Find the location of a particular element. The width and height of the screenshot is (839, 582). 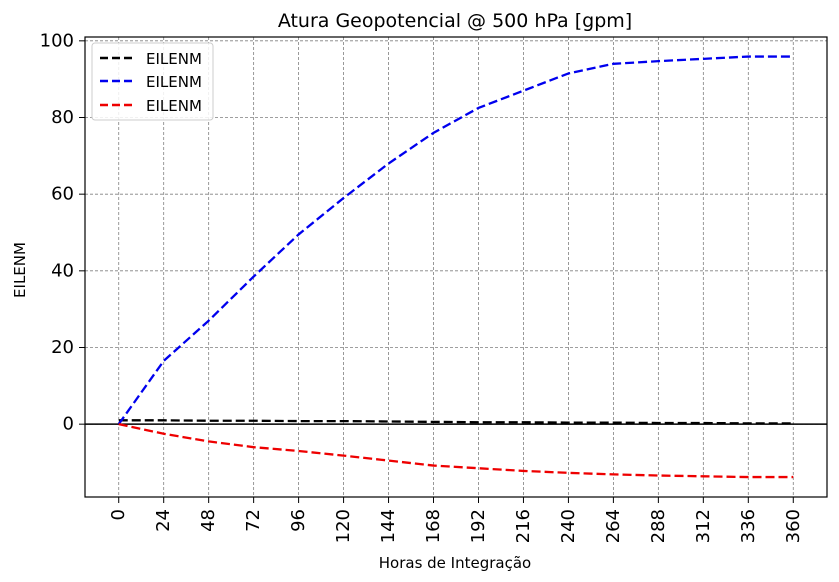

y-tick-layer: 0 20 40 60 80 100 is located at coordinates (62, 232).